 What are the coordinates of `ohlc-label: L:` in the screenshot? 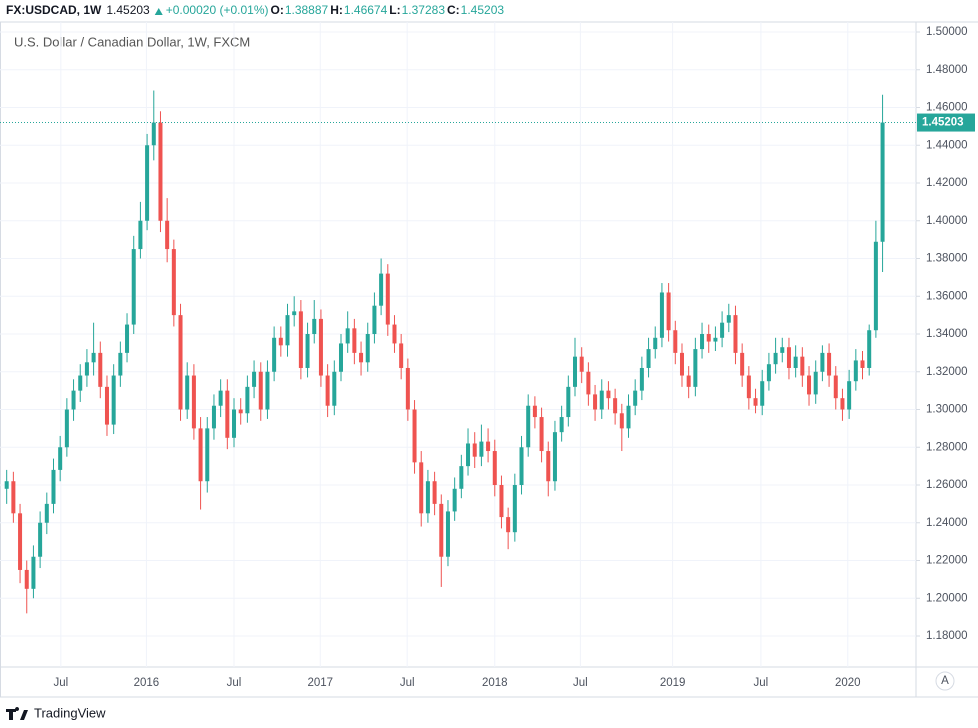 It's located at (394, 10).